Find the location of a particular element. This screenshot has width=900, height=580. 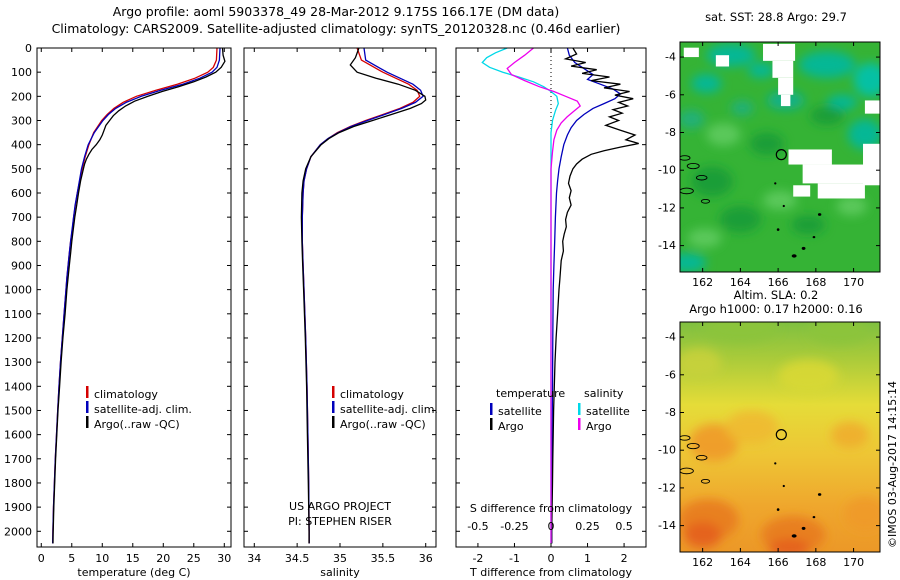

series-t-satellite is located at coordinates (586, 296).